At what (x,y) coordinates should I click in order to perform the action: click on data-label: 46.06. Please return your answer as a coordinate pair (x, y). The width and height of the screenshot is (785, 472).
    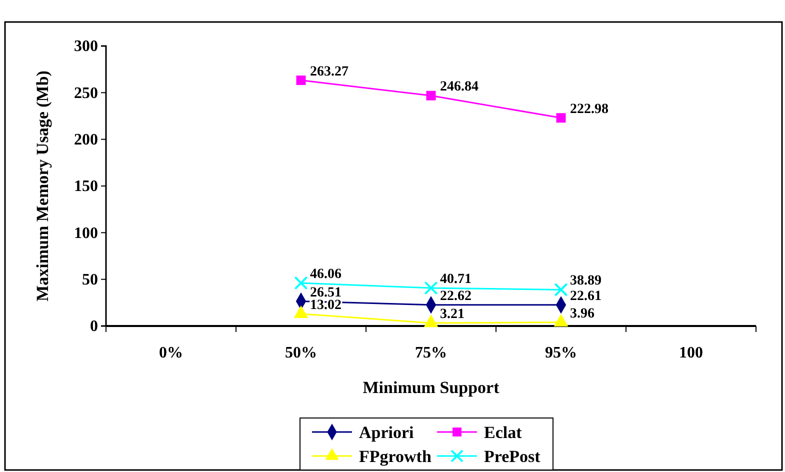
    Looking at the image, I should click on (326, 274).